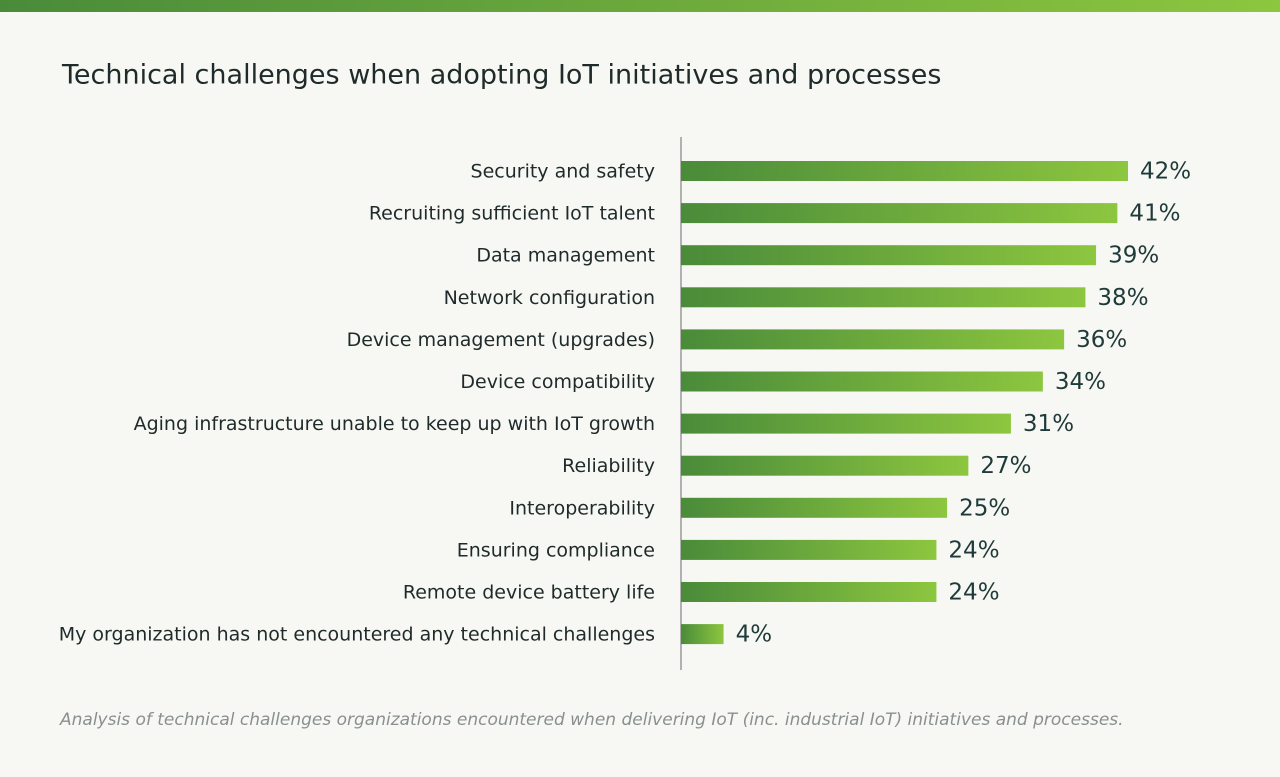  Describe the element at coordinates (1080, 382) in the screenshot. I see `value-label: 34%` at that location.